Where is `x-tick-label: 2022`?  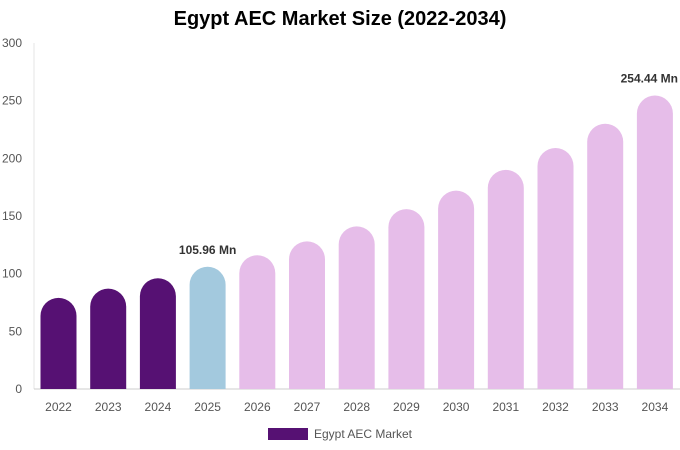
x-tick-label: 2022 is located at coordinates (58, 407).